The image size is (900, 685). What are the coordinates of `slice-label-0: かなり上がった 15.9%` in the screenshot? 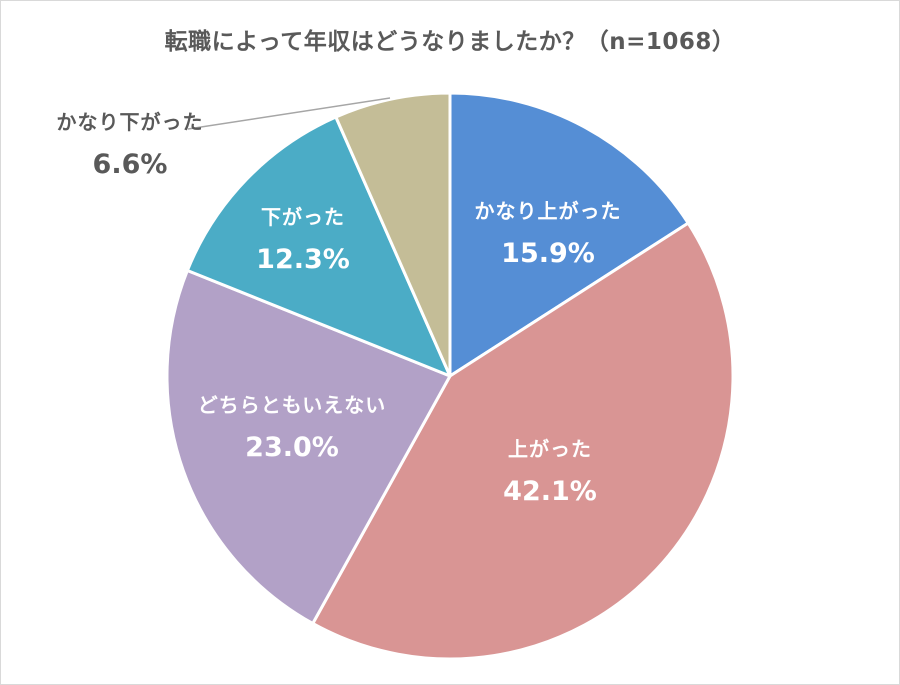 It's located at (548, 232).